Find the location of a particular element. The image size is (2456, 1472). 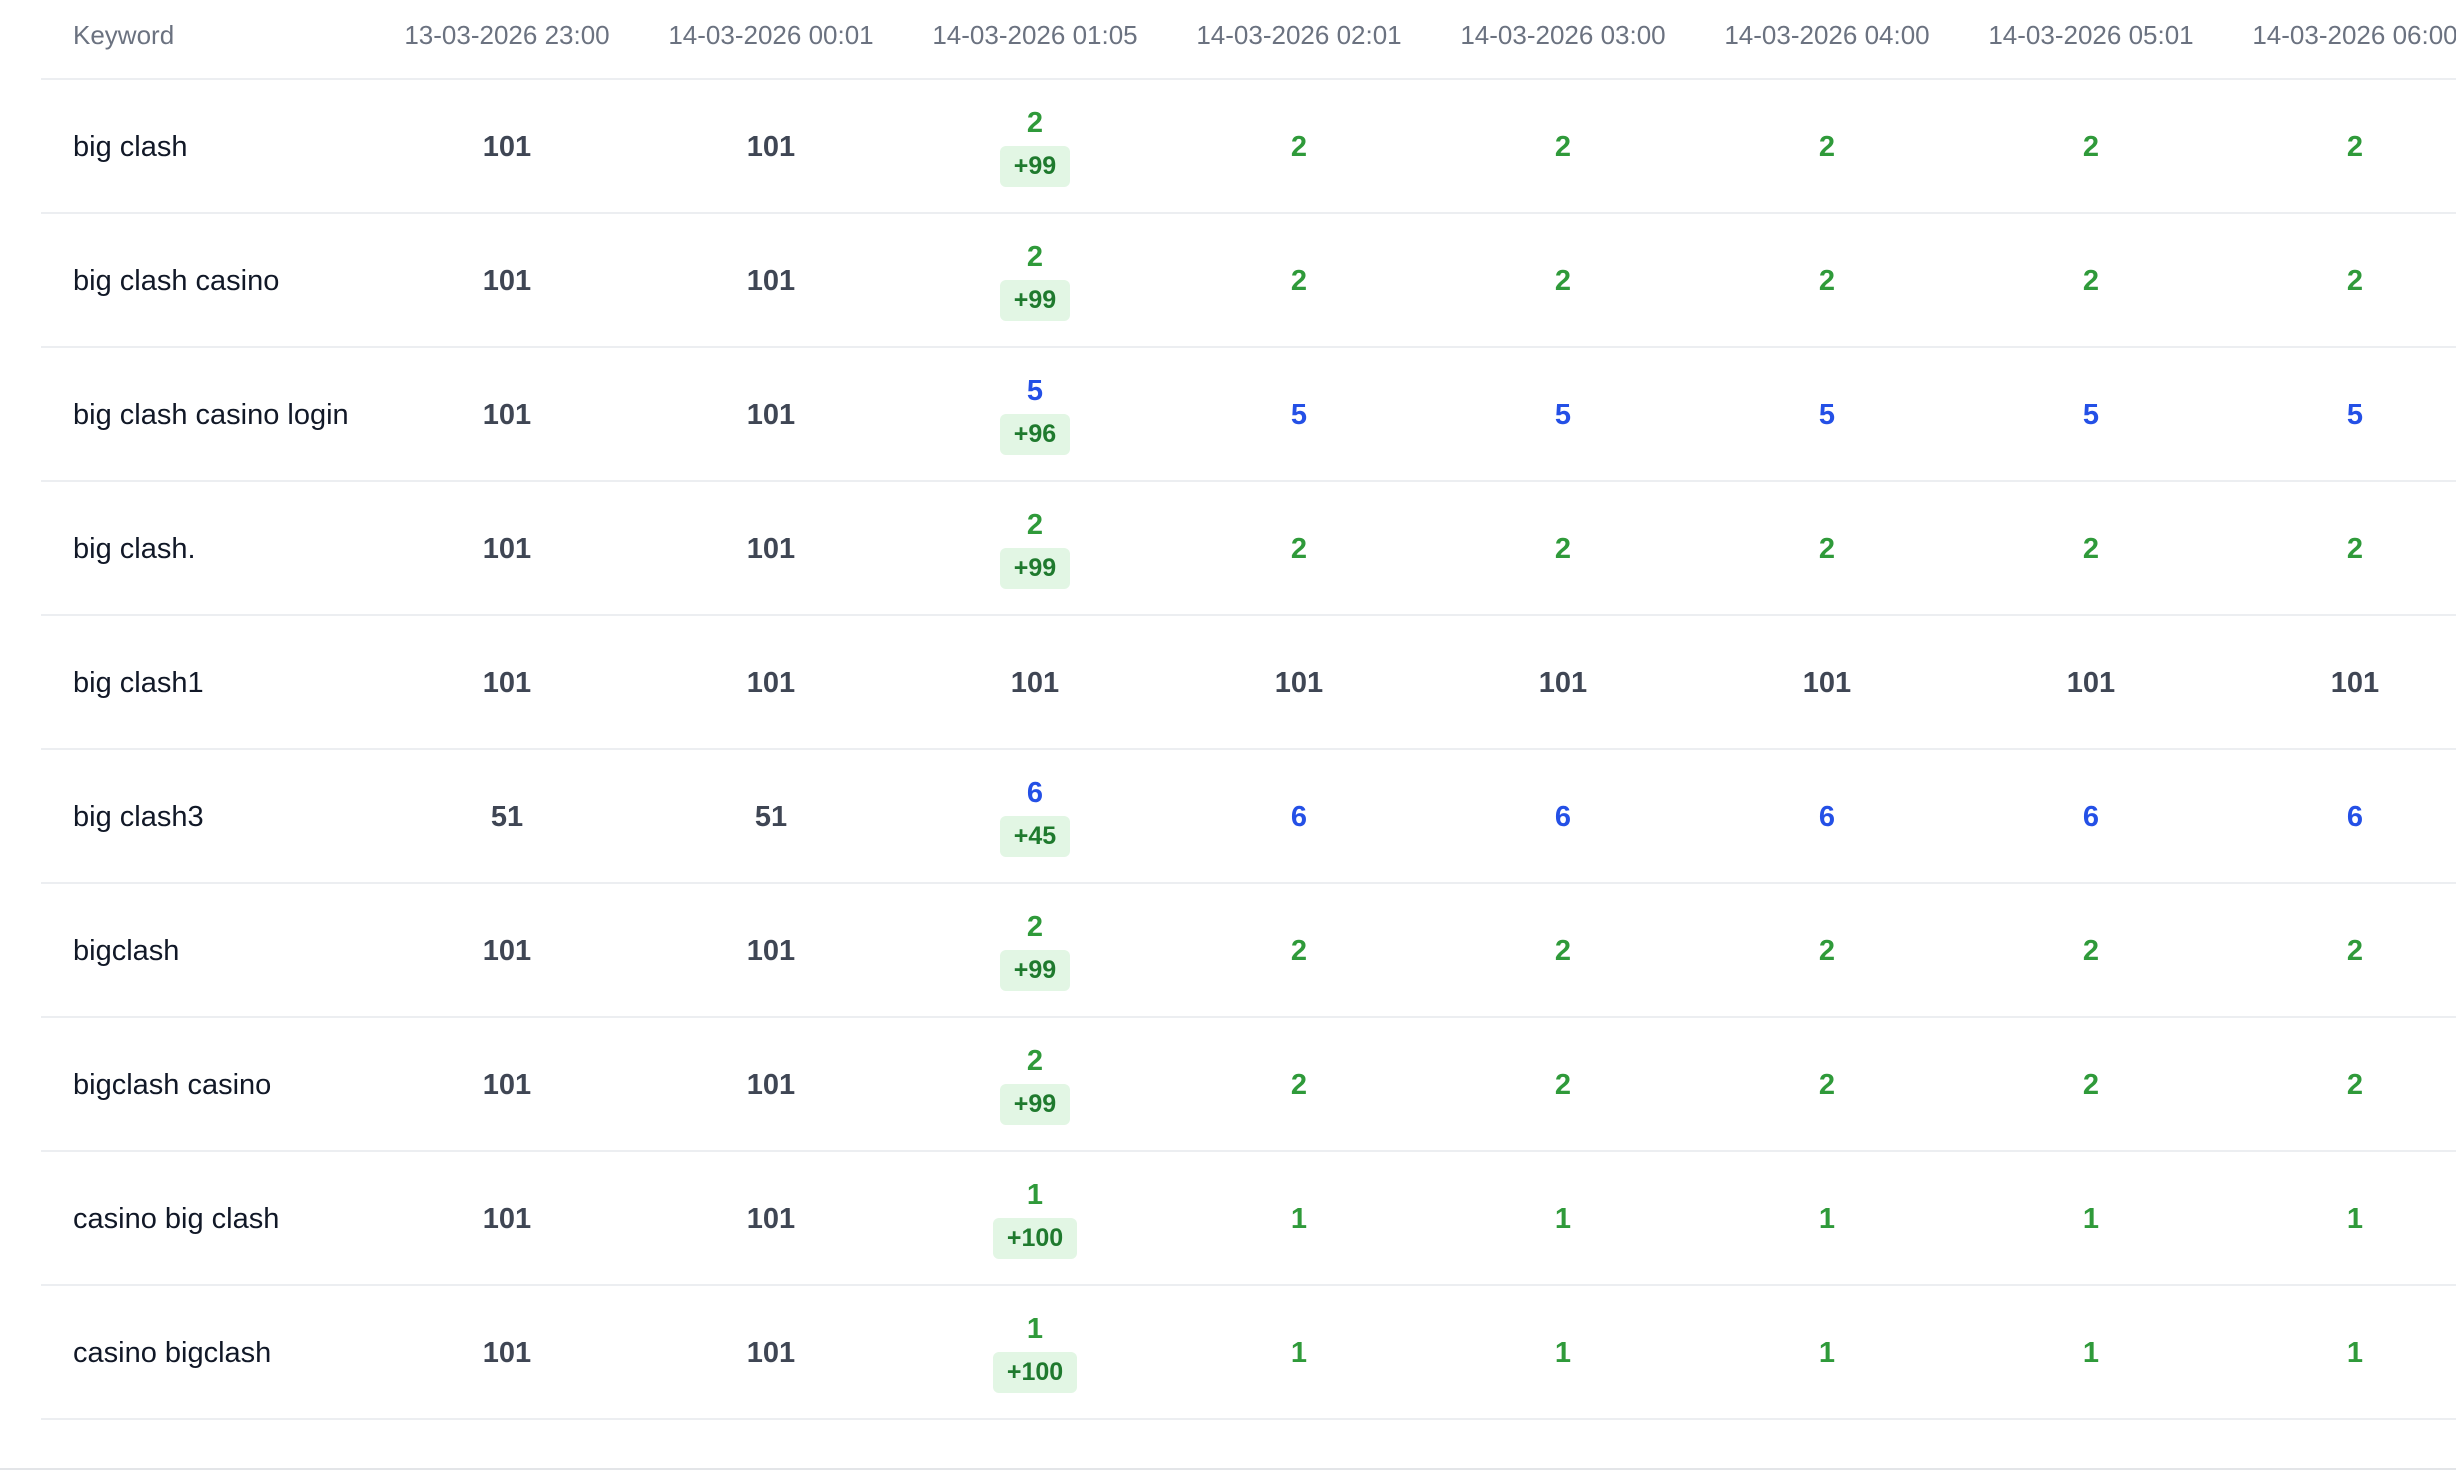

keyword: casino big clash is located at coordinates (176, 1219).